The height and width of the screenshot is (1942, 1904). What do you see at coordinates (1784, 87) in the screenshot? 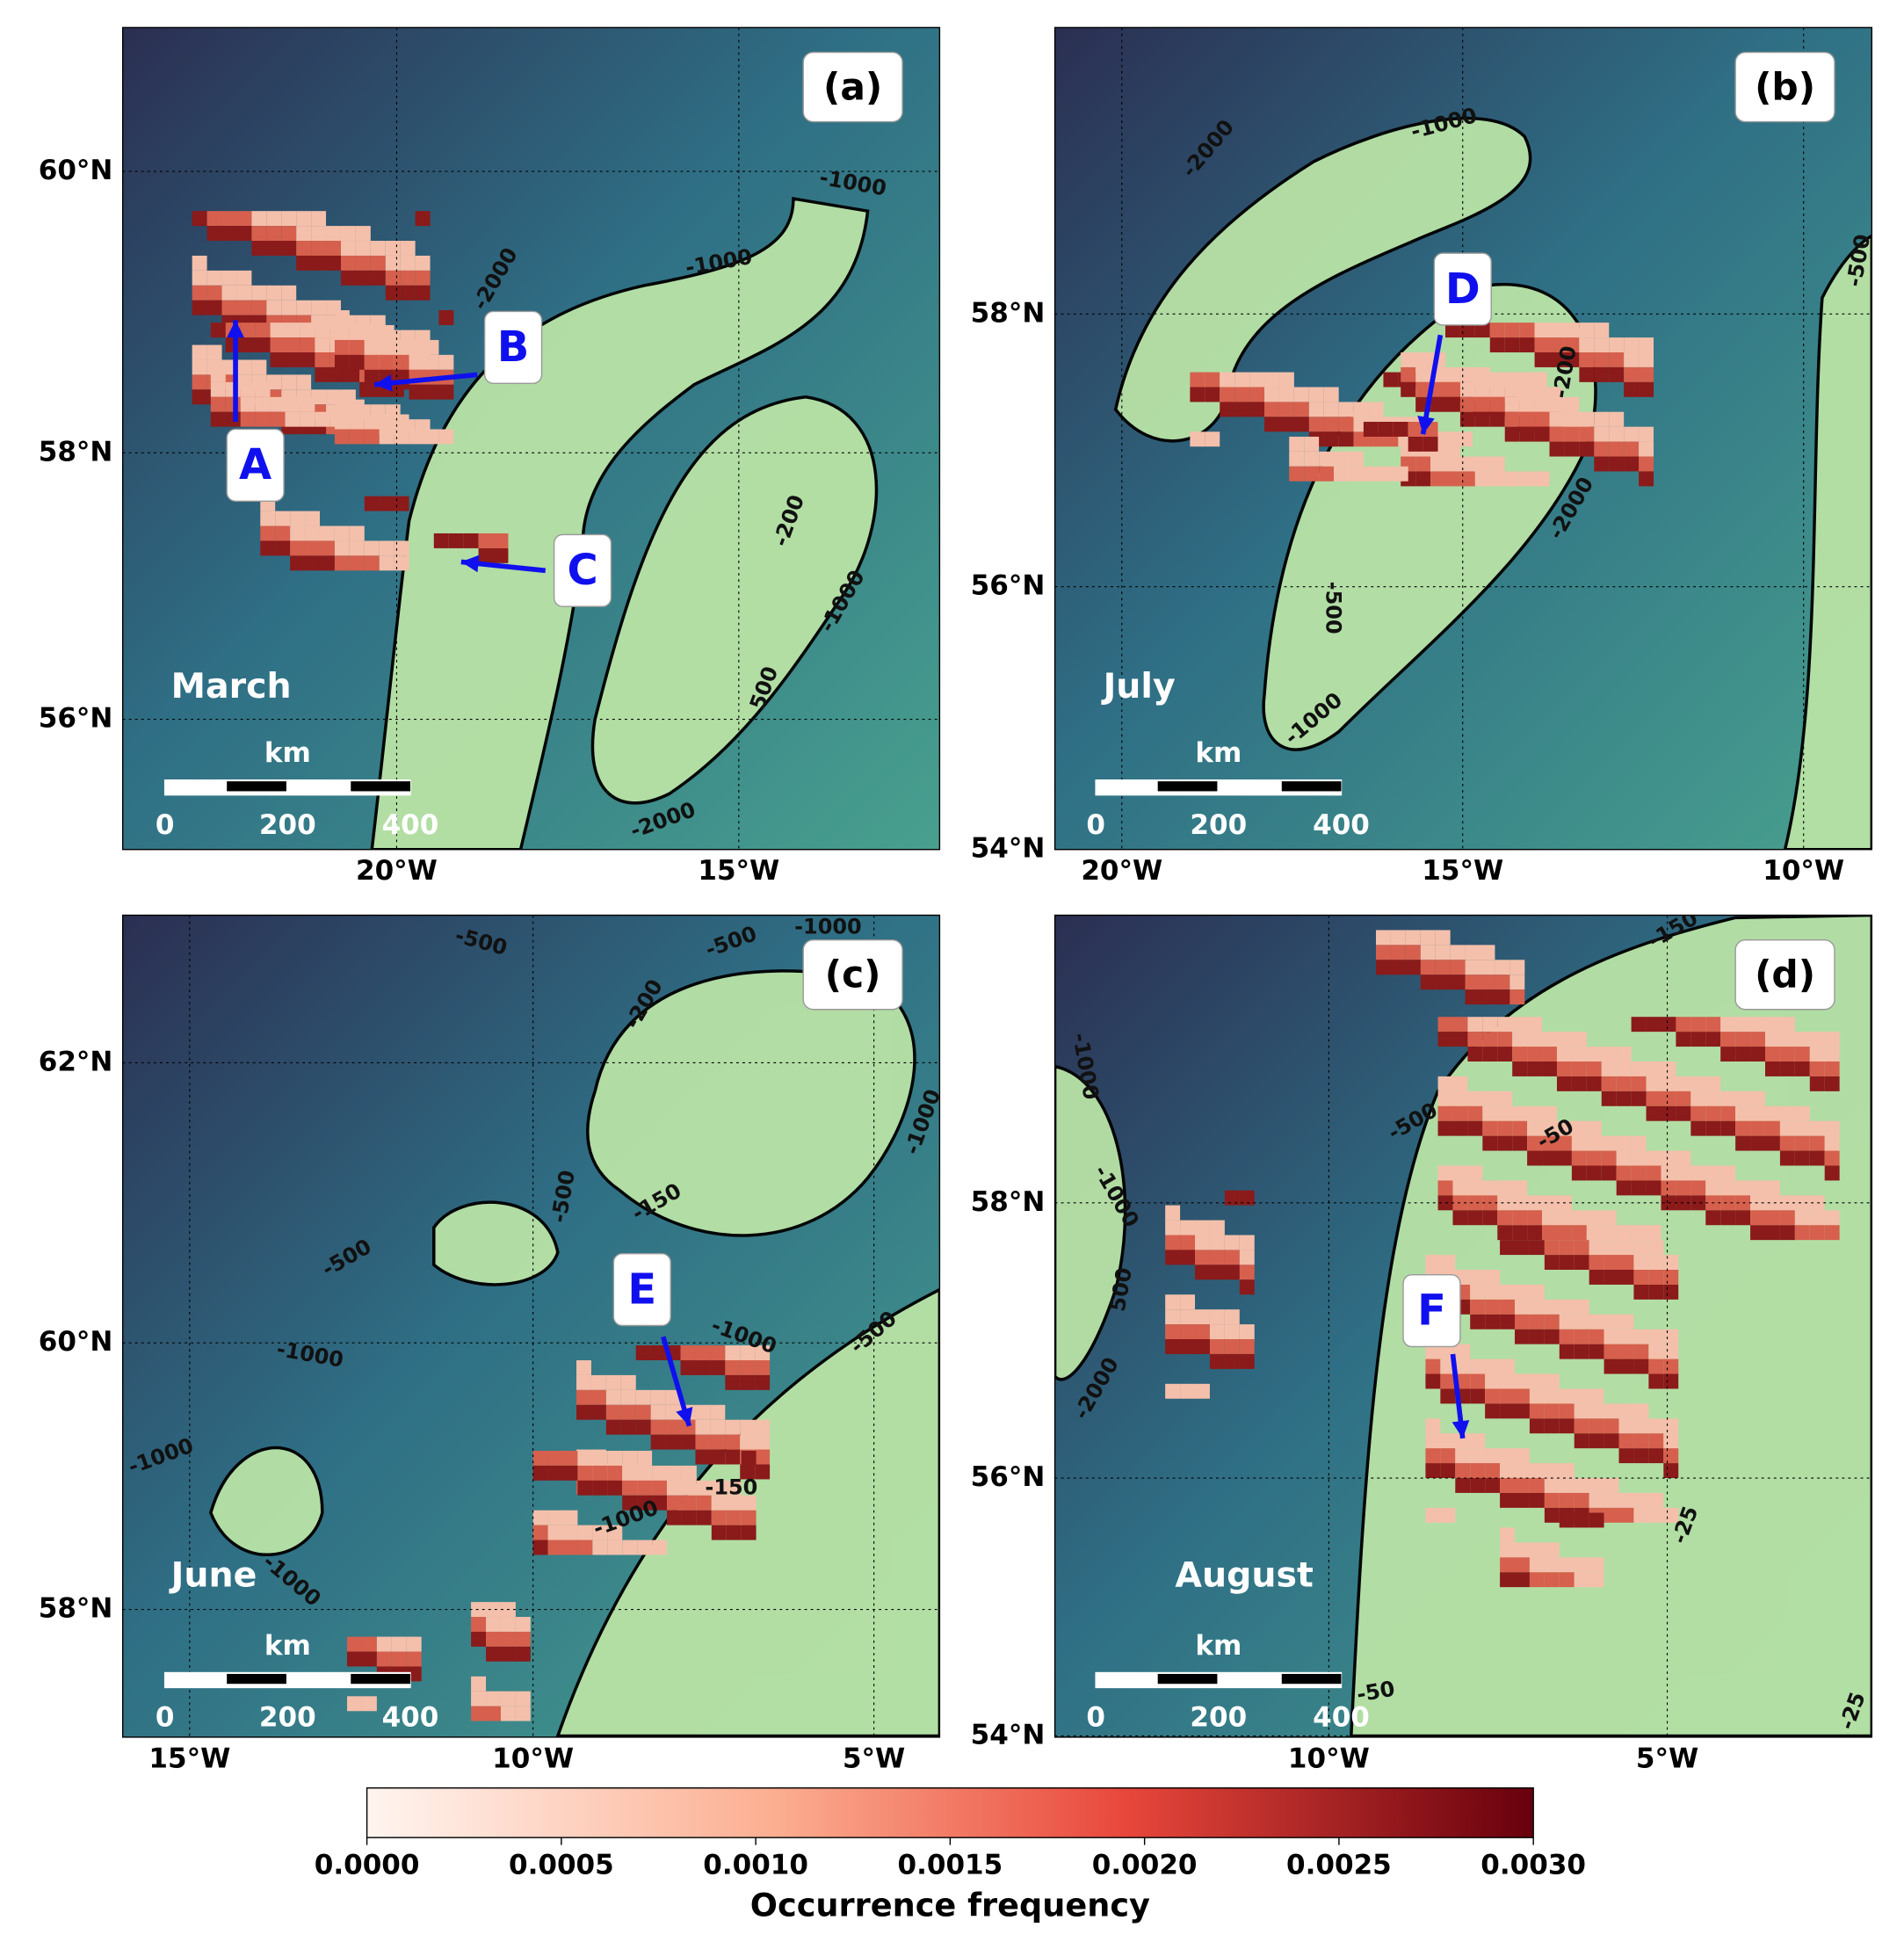
I see `label-box` at bounding box center [1784, 87].